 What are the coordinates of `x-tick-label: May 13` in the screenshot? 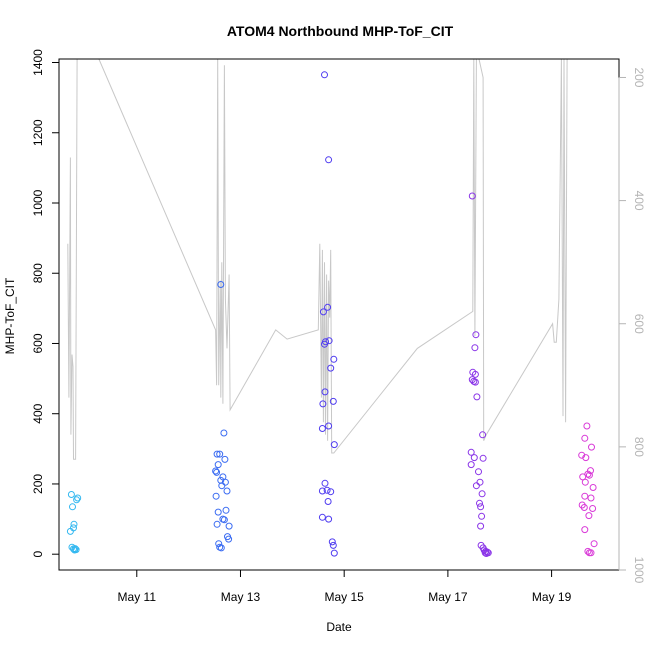 It's located at (241, 597).